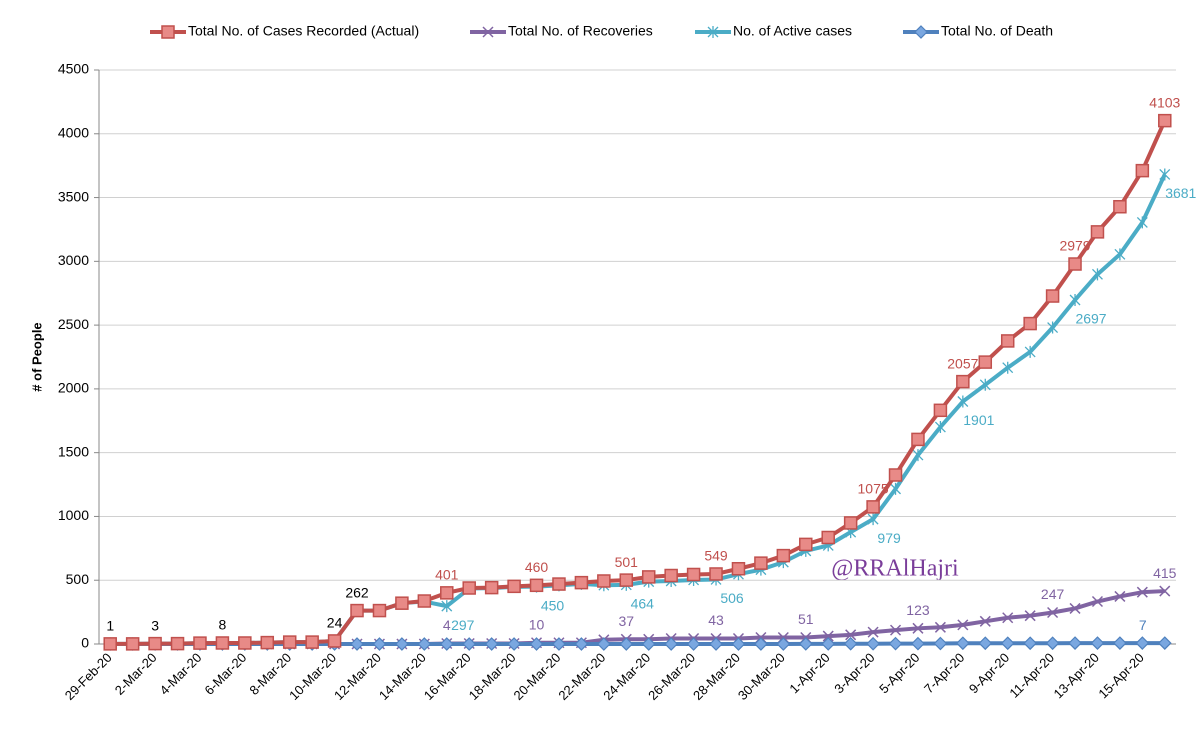 The image size is (1200, 732). What do you see at coordinates (85, 643) in the screenshot?
I see `y-tick-label: 0` at bounding box center [85, 643].